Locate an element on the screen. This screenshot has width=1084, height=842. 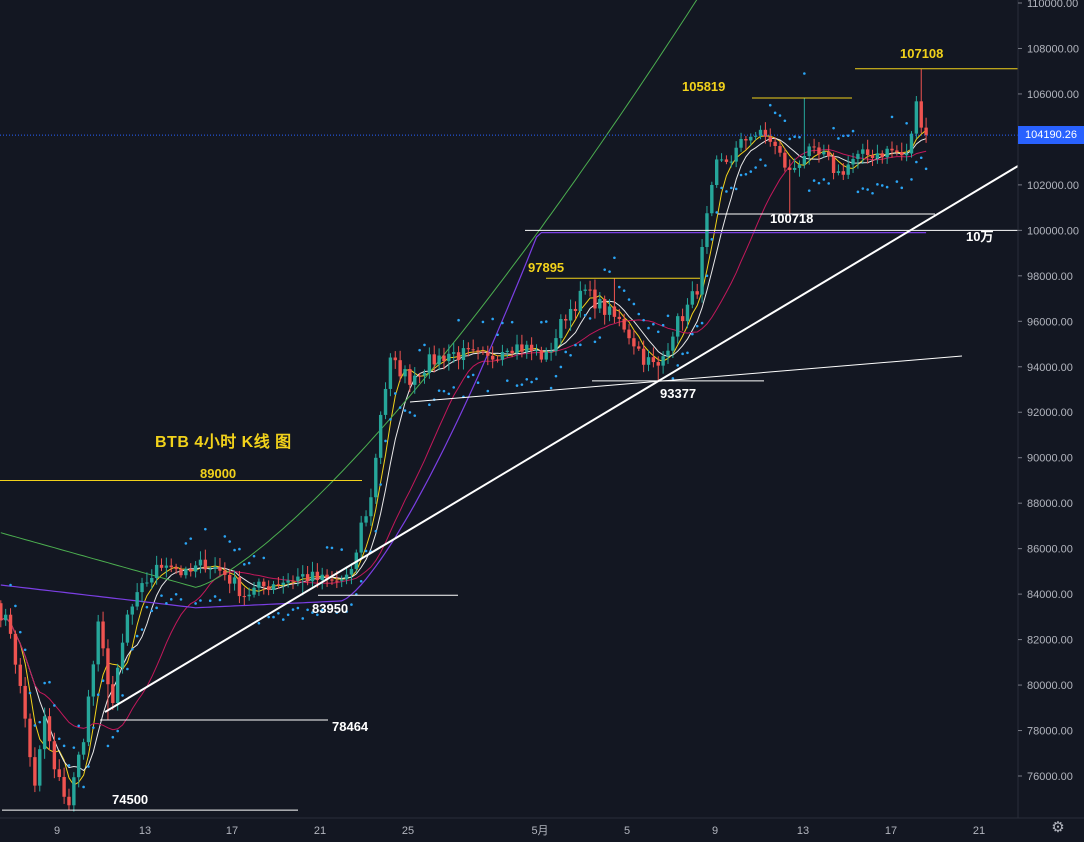
level-label: 74500 is located at coordinates (130, 799).